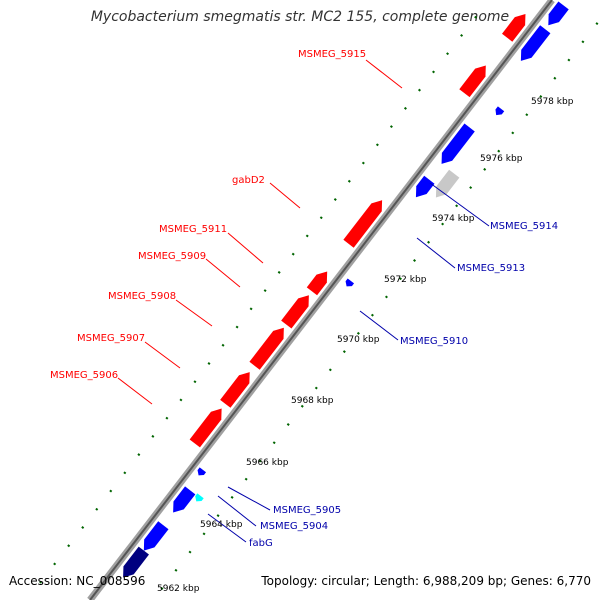  I want to click on gene-label-msmeg-5914: MSMEG_5914, so click(524, 226).